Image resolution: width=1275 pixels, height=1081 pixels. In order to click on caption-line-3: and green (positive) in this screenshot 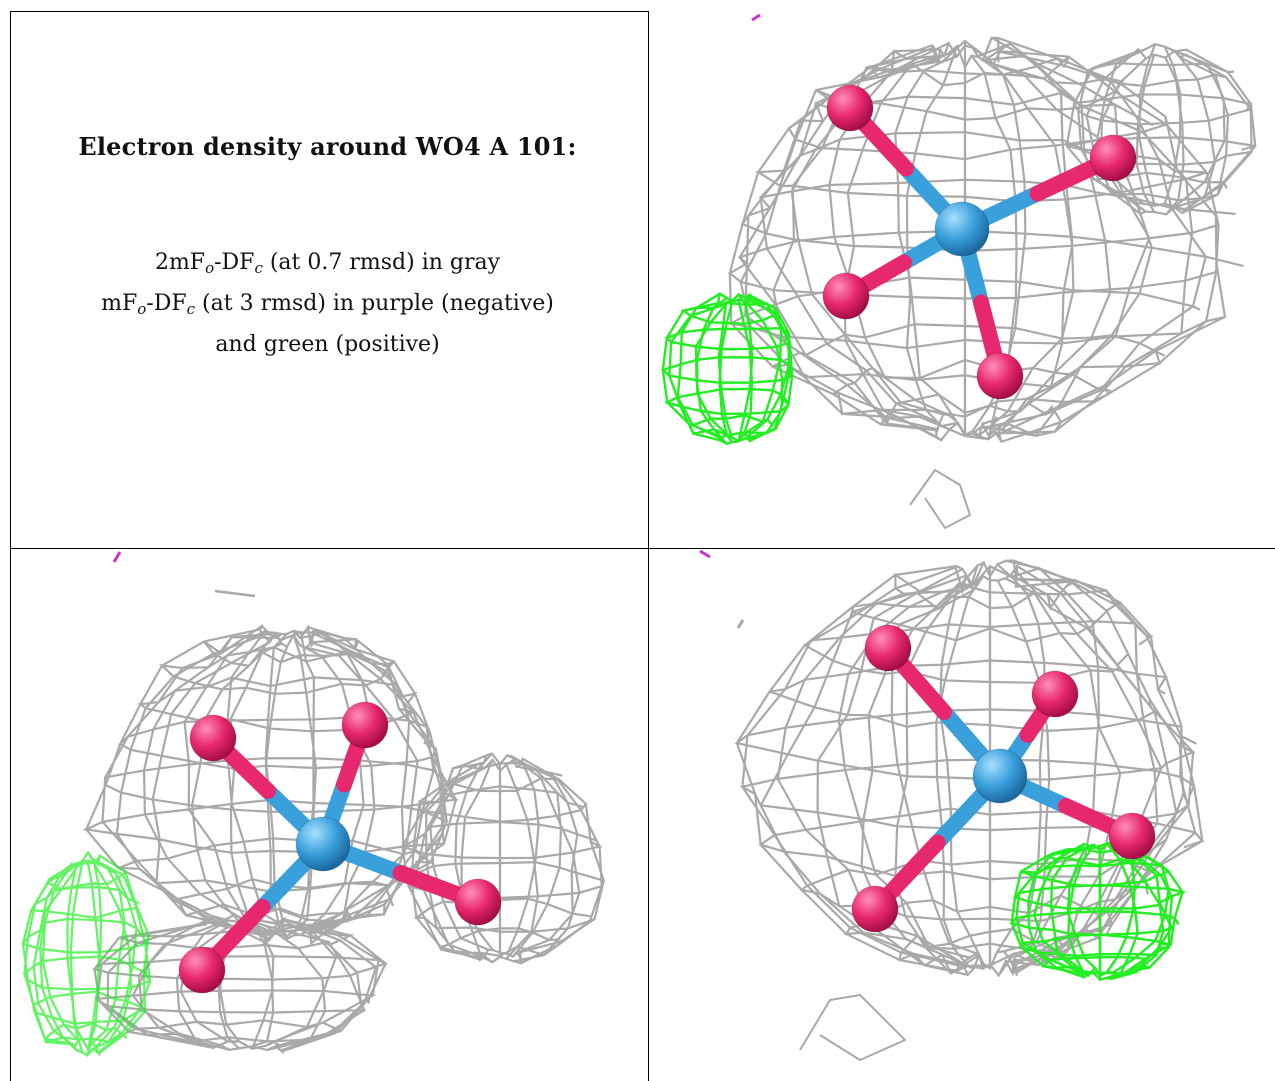, I will do `click(327, 344)`.